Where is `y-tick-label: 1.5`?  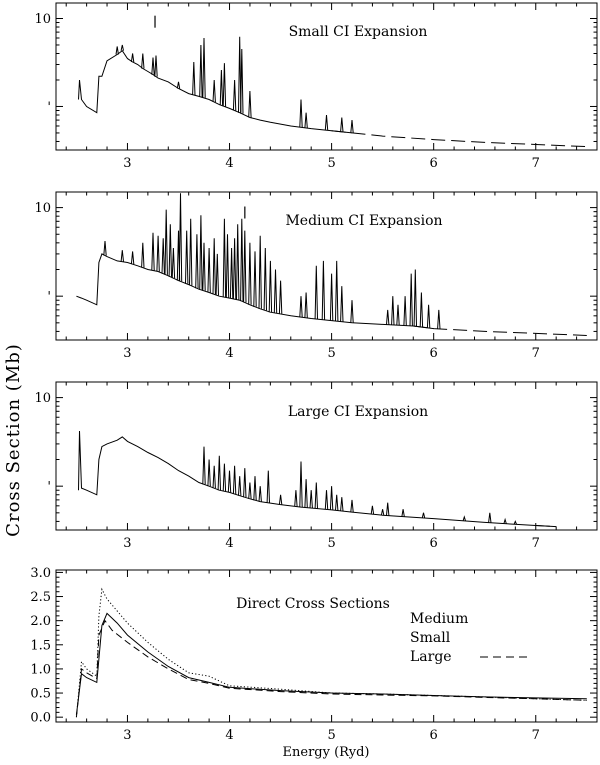 y-tick-label: 1.5 is located at coordinates (40, 645).